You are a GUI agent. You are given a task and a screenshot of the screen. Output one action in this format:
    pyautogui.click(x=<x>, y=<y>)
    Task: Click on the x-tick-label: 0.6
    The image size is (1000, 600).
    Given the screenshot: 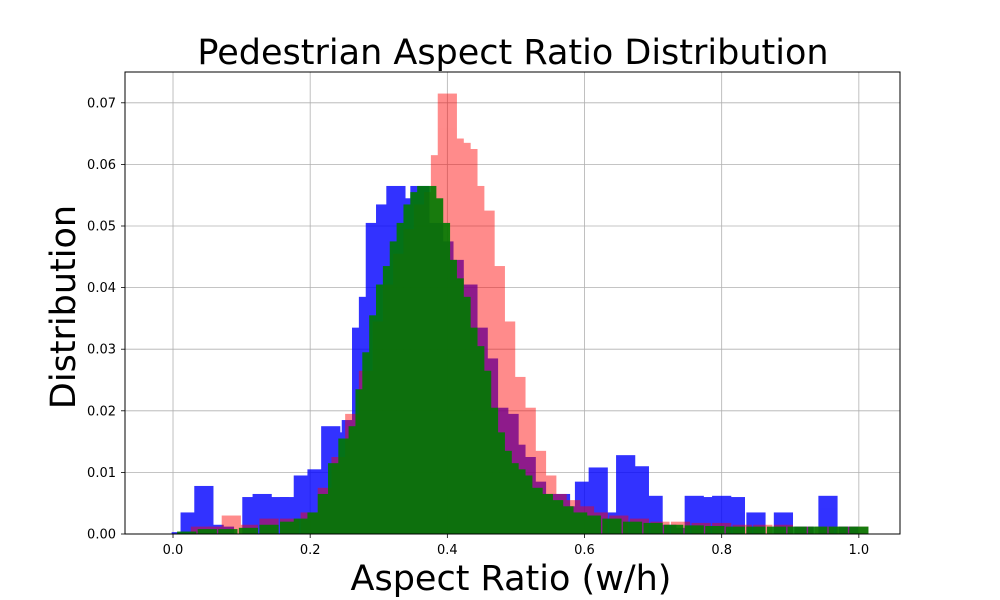 What is the action you would take?
    pyautogui.click(x=584, y=550)
    